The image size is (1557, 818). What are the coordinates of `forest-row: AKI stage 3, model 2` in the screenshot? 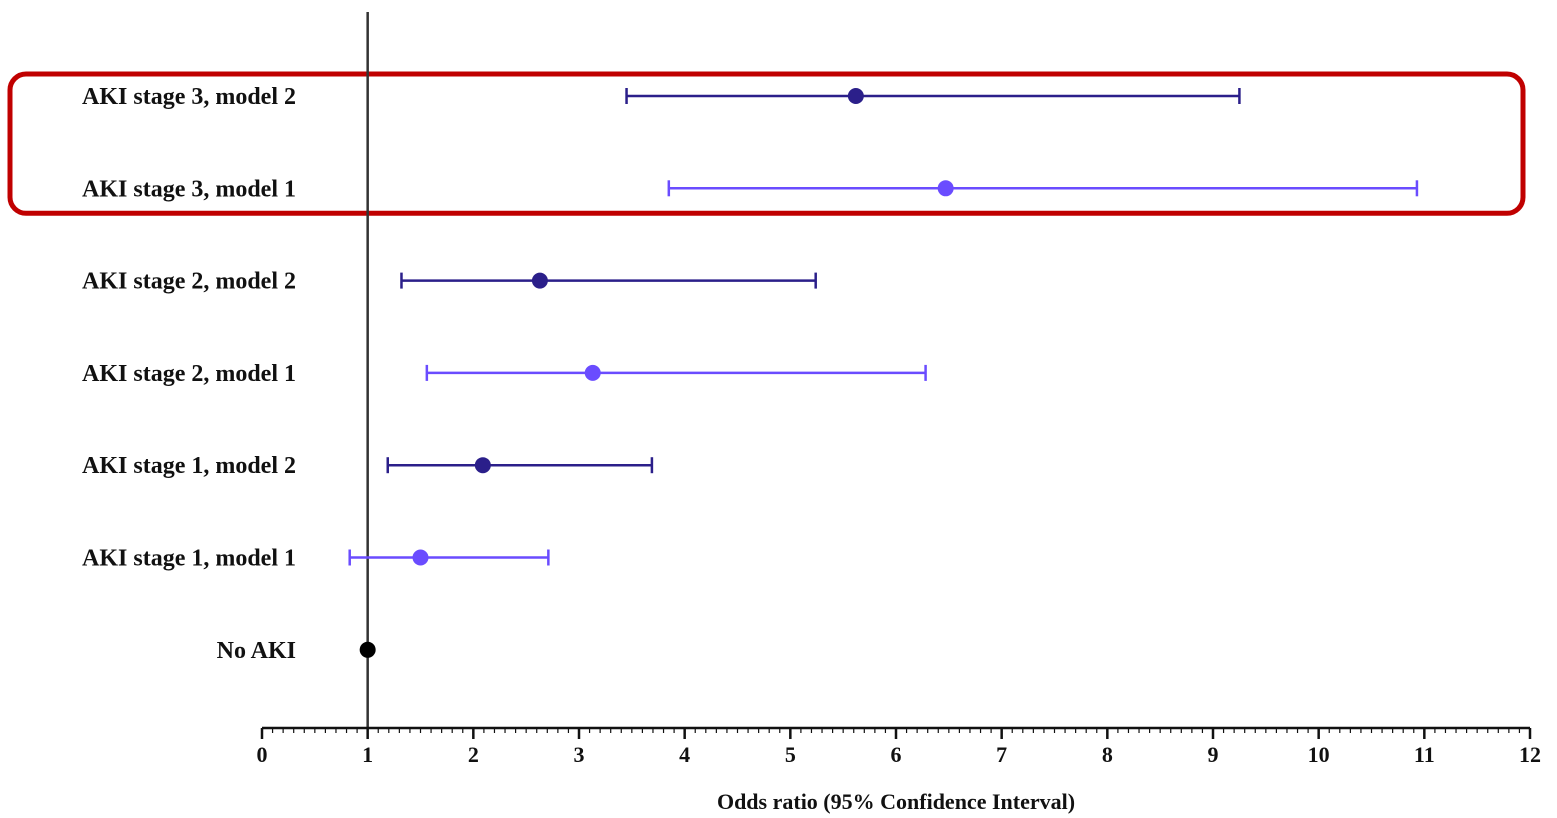 It's located at (661, 97).